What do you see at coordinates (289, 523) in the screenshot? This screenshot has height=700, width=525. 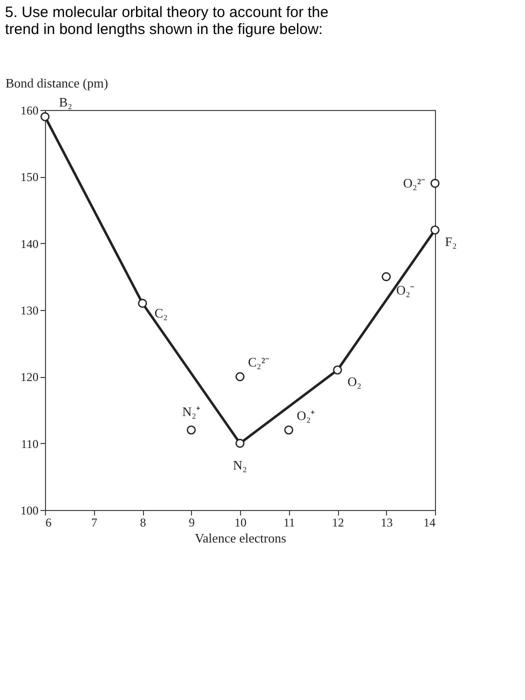 I see `x-tick-label: 11` at bounding box center [289, 523].